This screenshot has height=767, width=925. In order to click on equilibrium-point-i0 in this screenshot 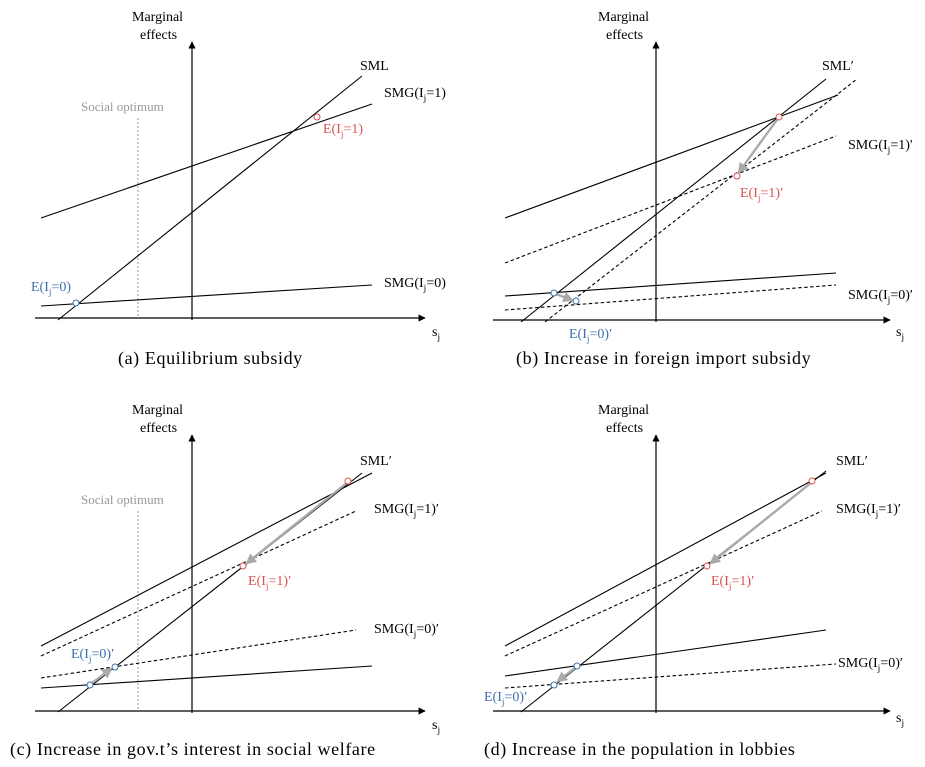, I will do `click(76, 303)`.